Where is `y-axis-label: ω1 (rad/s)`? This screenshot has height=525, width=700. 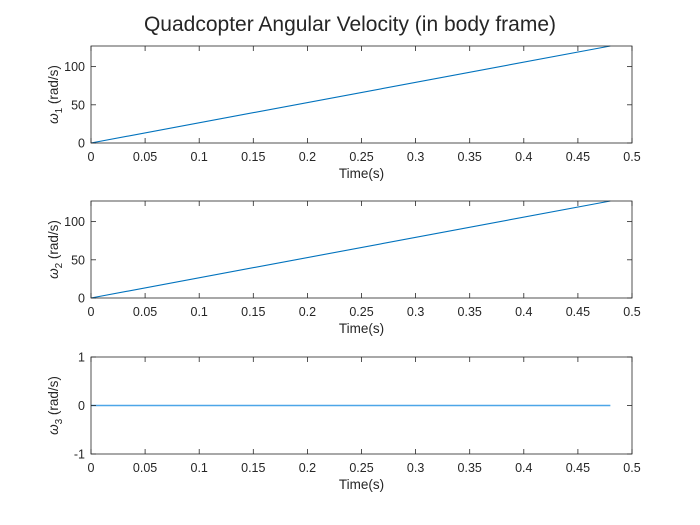 y-axis-label: ω1 (rad/s) is located at coordinates (55, 94).